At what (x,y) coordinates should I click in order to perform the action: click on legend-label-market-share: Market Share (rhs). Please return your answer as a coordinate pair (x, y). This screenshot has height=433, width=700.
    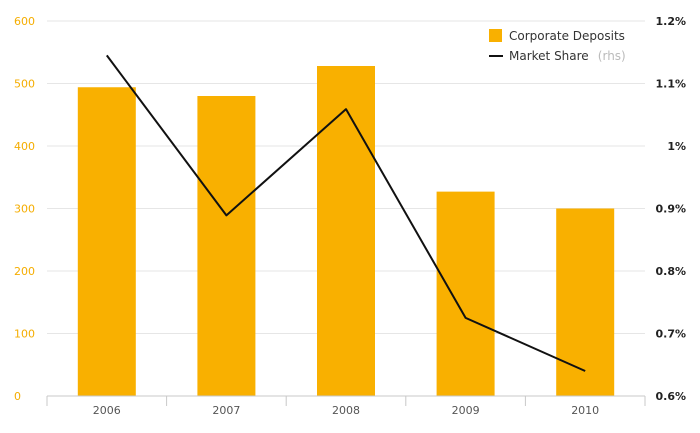
    Looking at the image, I should click on (567, 54).